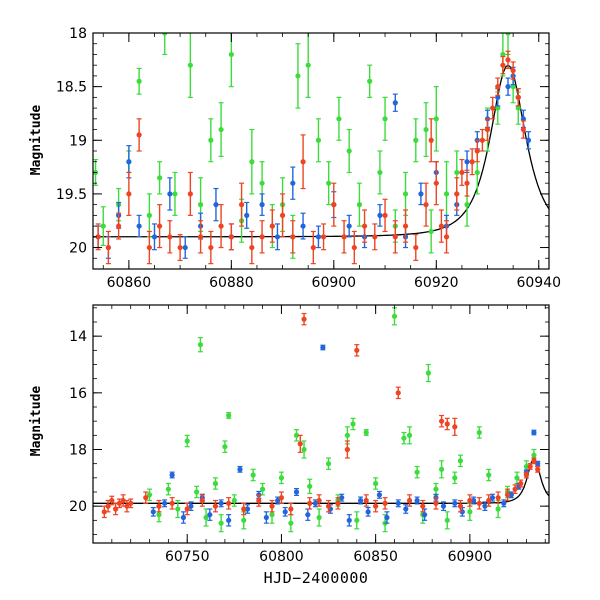 The image size is (600, 600). Describe the element at coordinates (36, 421) in the screenshot. I see `bottom-ylabel: Magnitude` at that location.